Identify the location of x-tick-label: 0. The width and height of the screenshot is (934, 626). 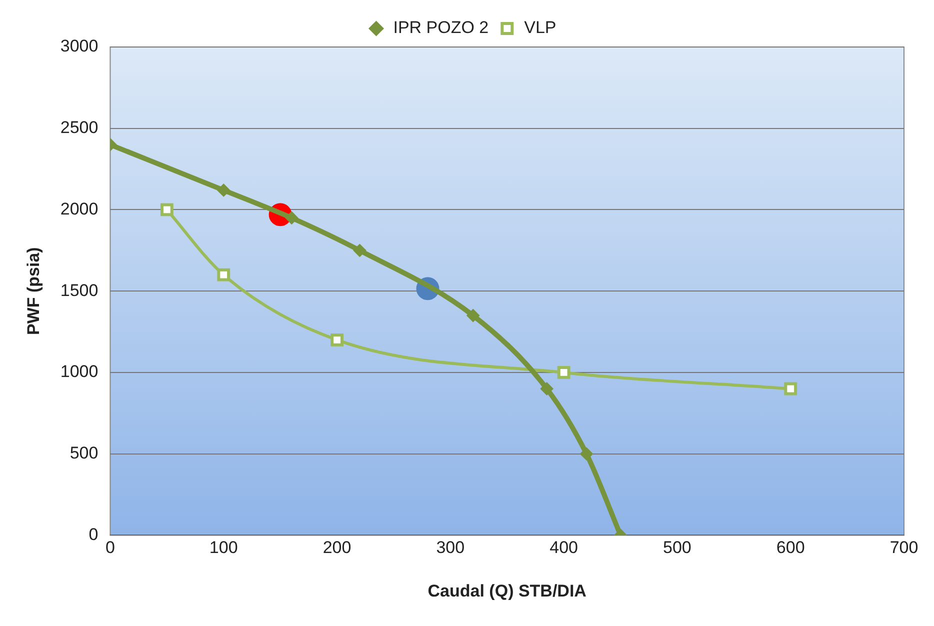
(110, 548).